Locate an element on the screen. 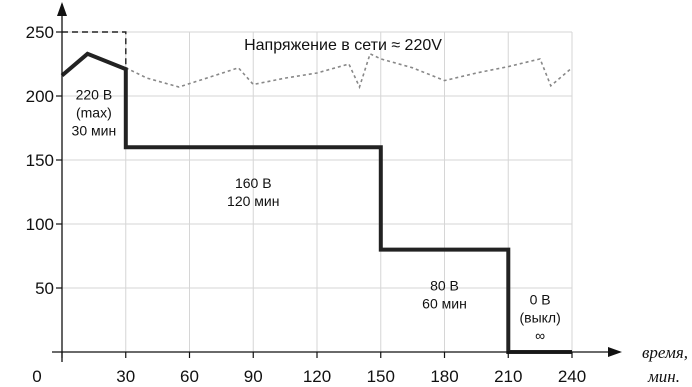  segment-label-3-line-1: (выкл) is located at coordinates (539, 317).